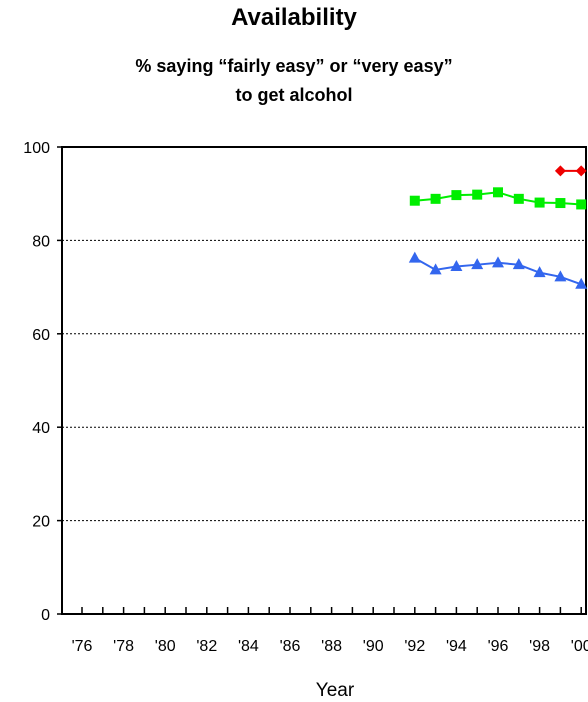 The image size is (588, 702). I want to click on chart-title: Availability, so click(294, 17).